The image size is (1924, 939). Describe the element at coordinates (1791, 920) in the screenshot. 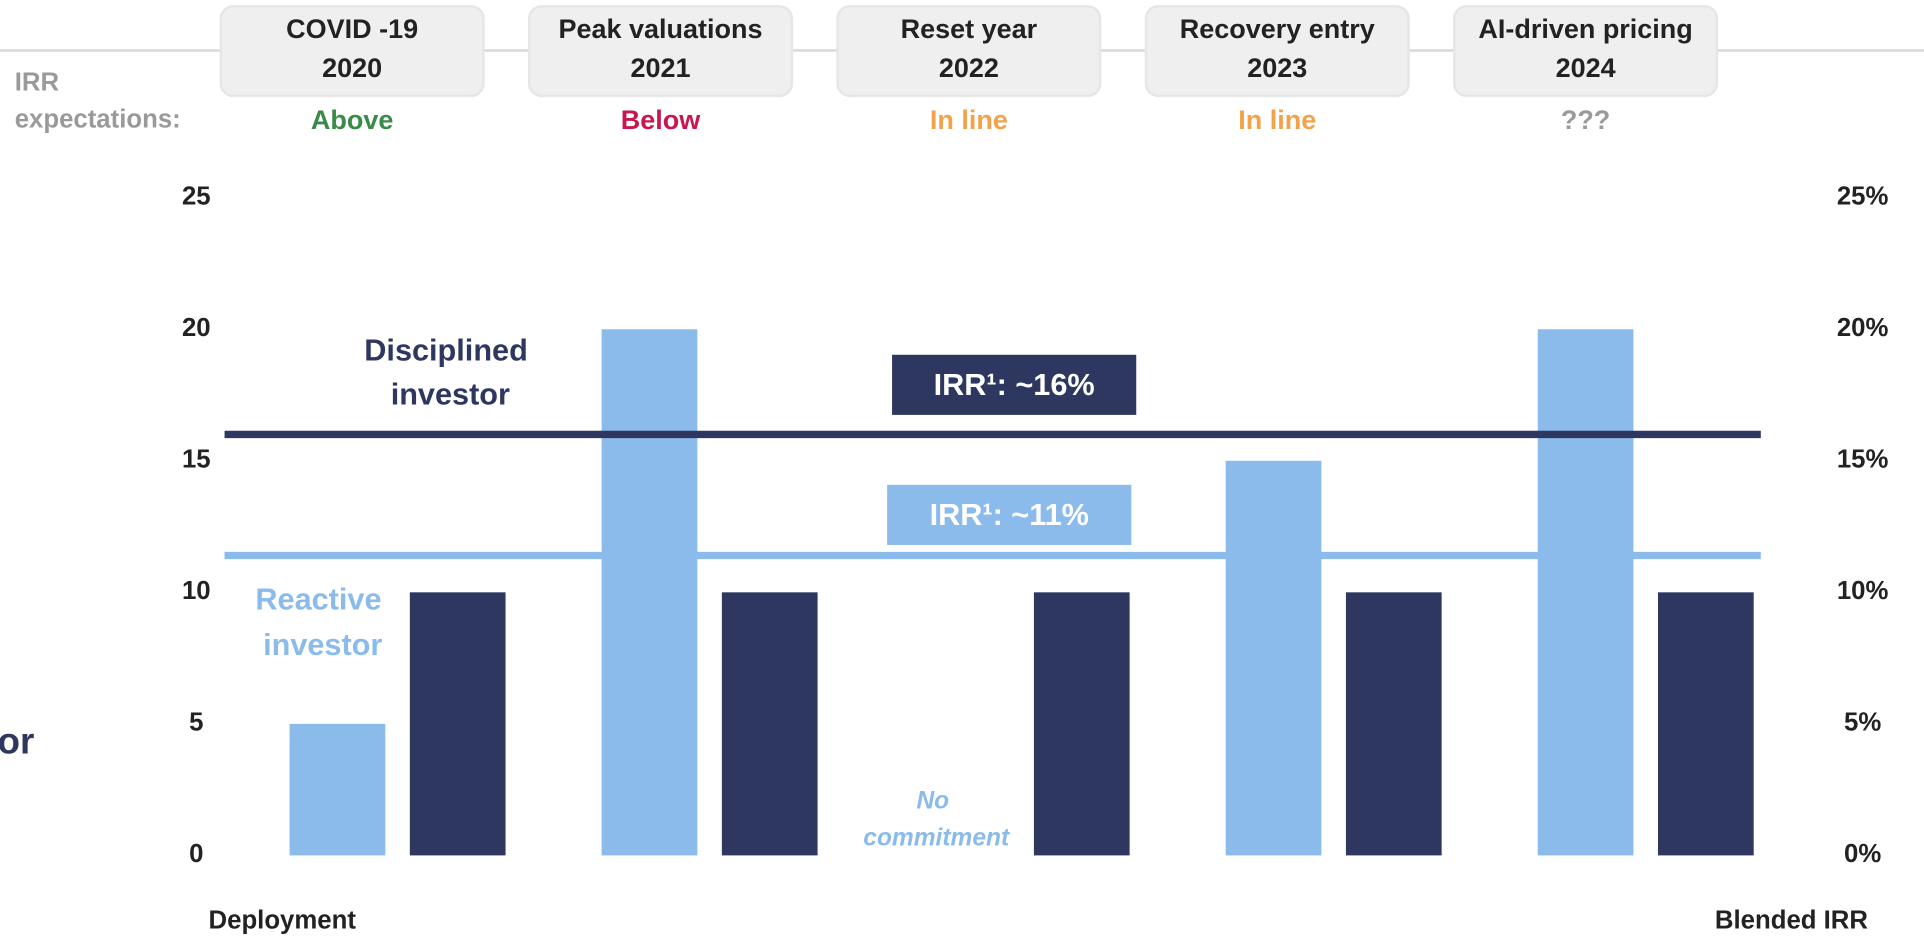

I see `y2-axis-label: Blended IRR` at that location.